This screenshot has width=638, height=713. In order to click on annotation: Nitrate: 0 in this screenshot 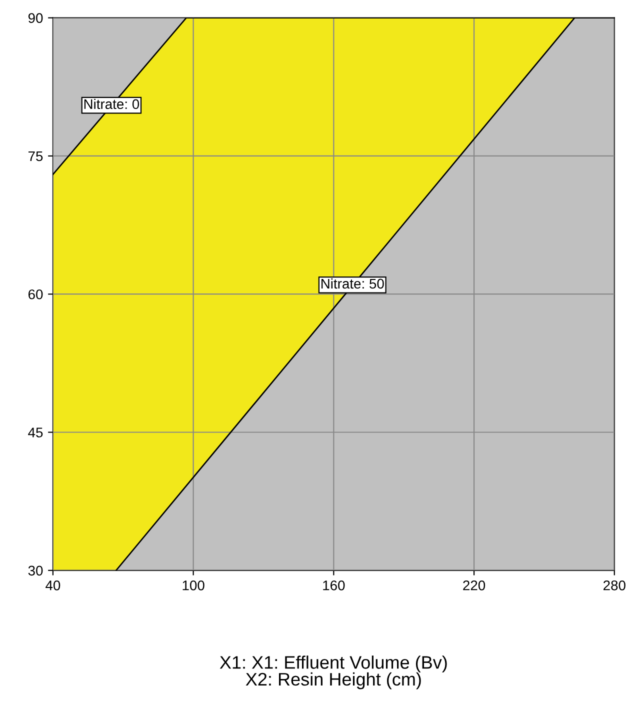, I will do `click(112, 104)`.